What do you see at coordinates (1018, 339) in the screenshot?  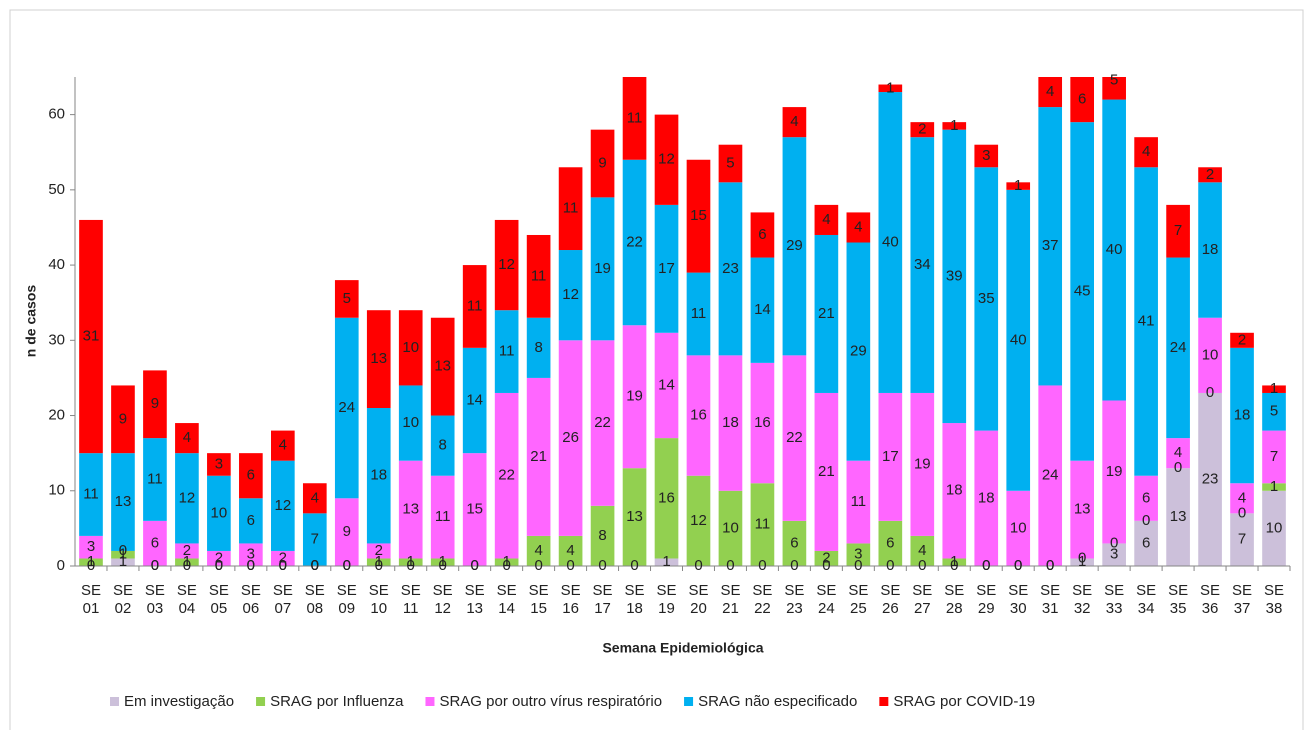 I see `data-label: 40` at bounding box center [1018, 339].